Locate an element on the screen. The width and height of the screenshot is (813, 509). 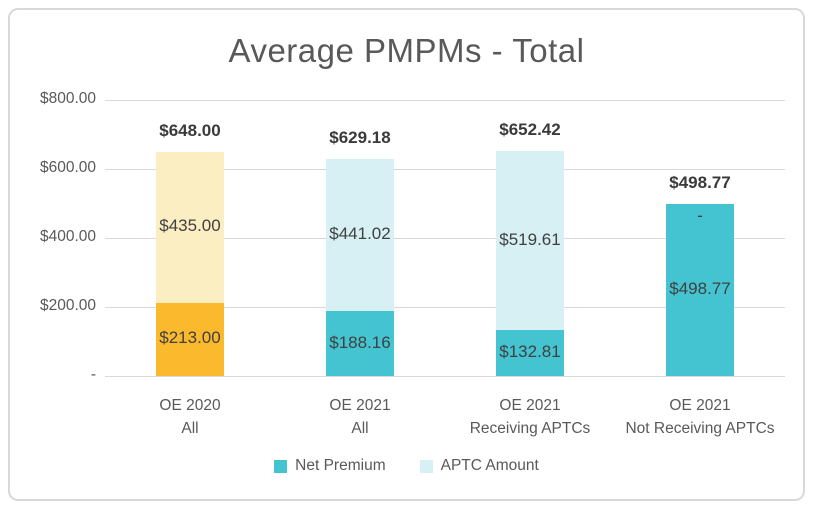
aptc-amount-data-label: $441.02 is located at coordinates (360, 233).